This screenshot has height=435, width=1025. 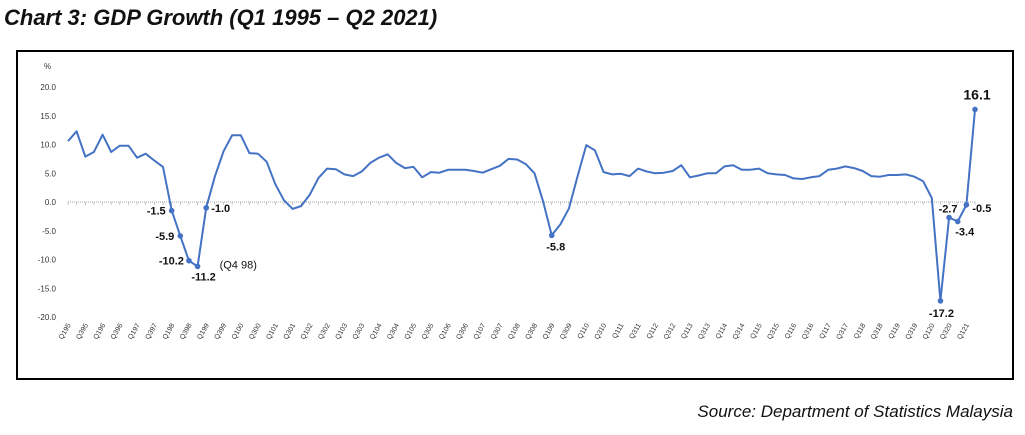 What do you see at coordinates (549, 331) in the screenshot?
I see `x-tick-label: Q109` at bounding box center [549, 331].